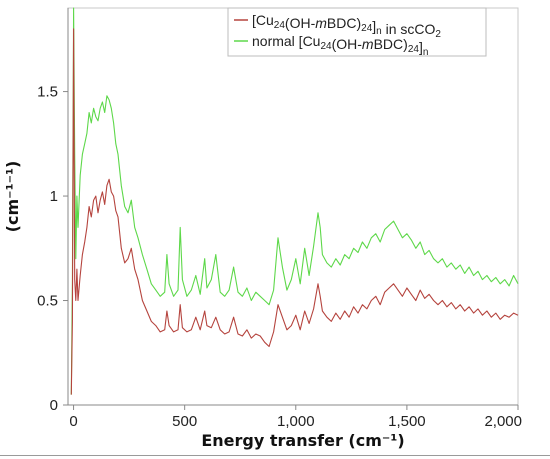  Describe the element at coordinates (503, 421) in the screenshot. I see `x-tick-label: 2,000` at that location.